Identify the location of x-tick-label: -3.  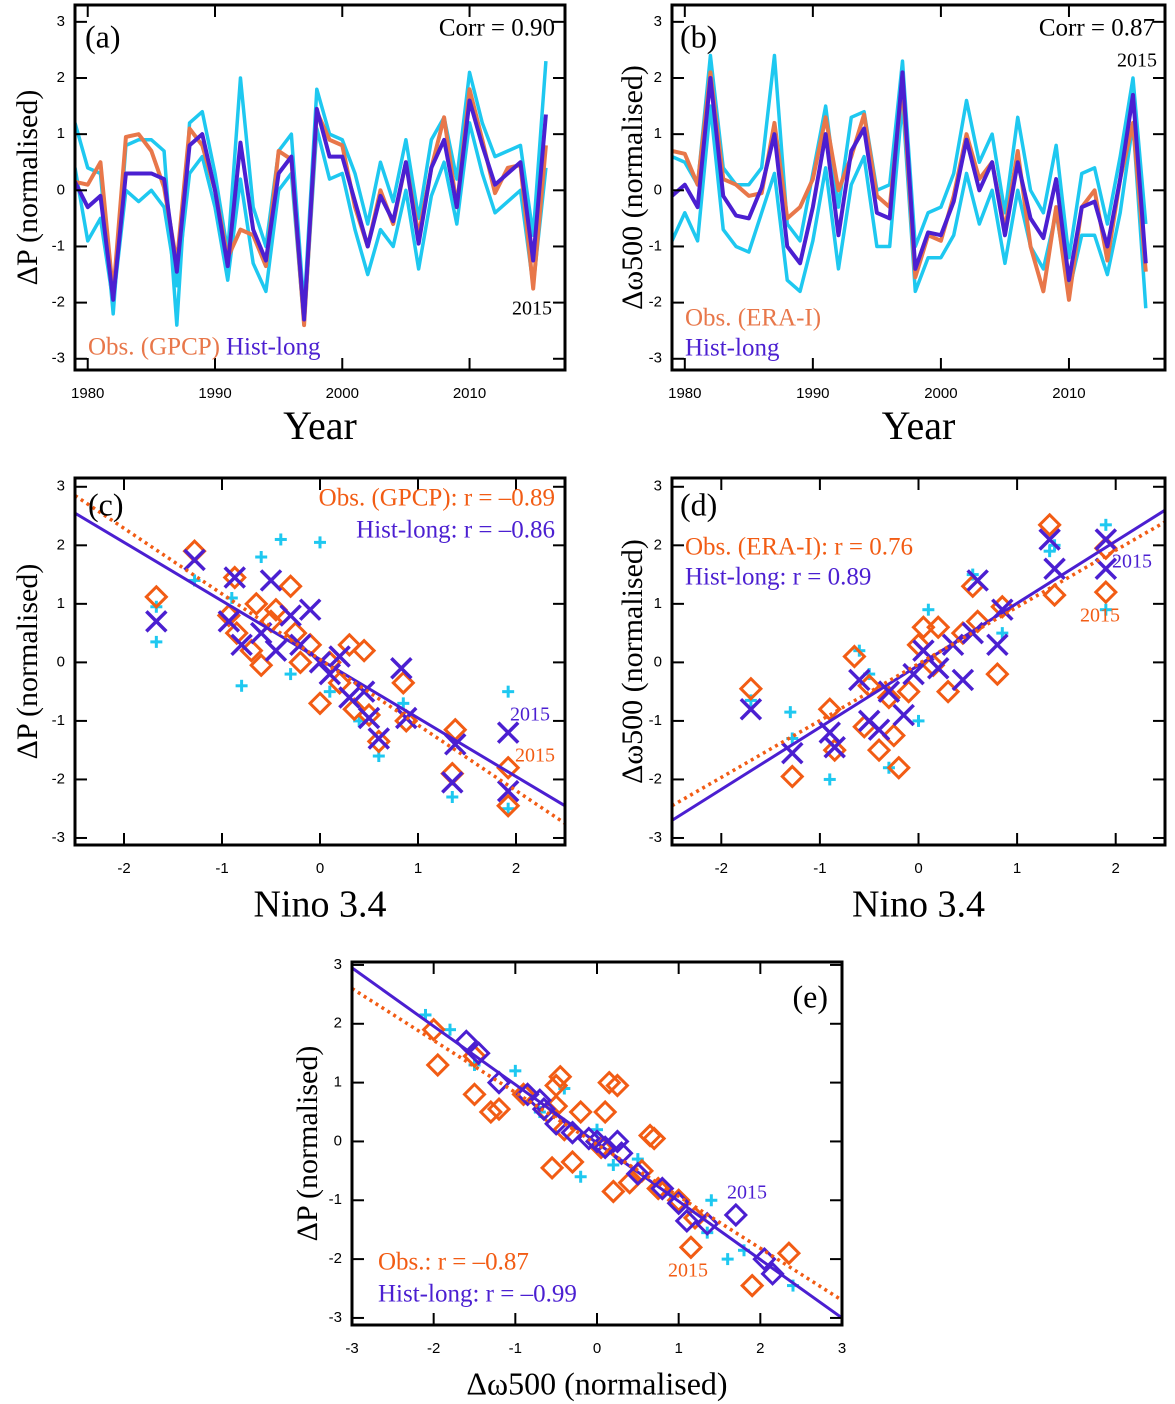
(351, 1348).